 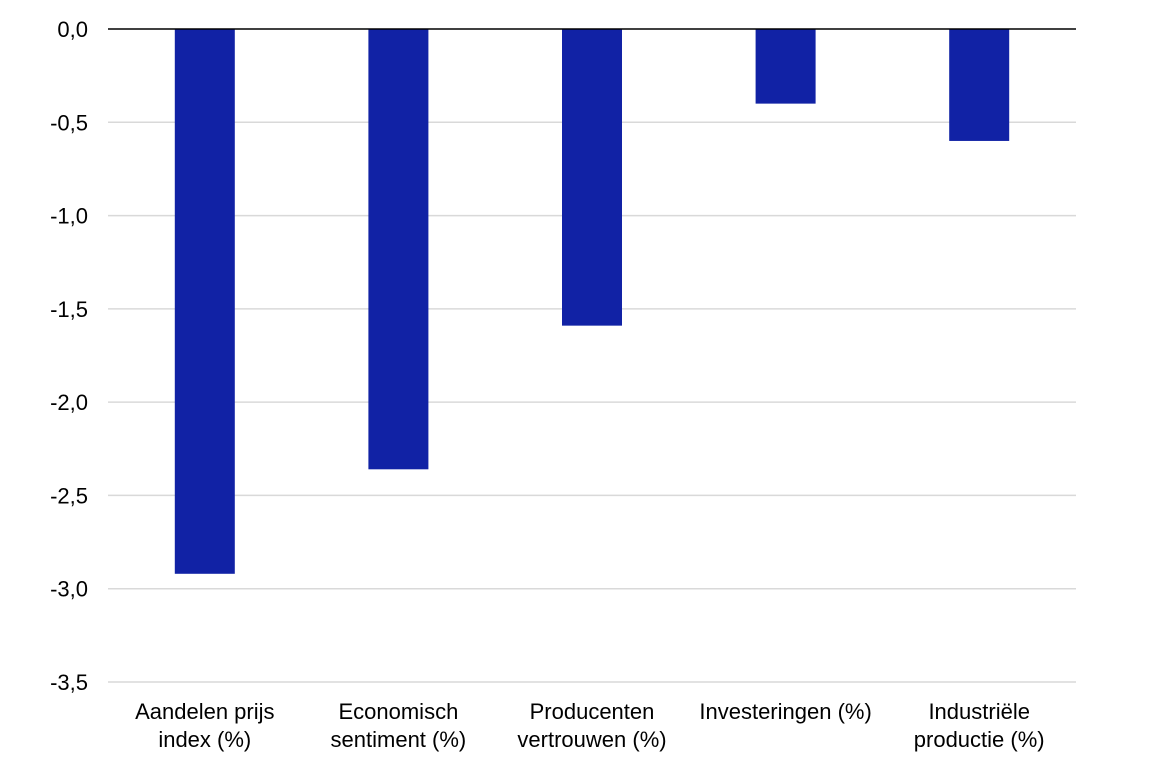 What do you see at coordinates (399, 739) in the screenshot?
I see `x-category-label-line: sentiment (%)` at bounding box center [399, 739].